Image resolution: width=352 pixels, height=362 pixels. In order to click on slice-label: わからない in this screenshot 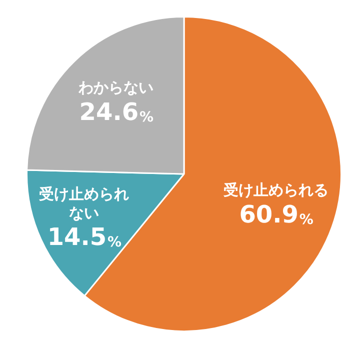, I will do `click(115, 87)`.